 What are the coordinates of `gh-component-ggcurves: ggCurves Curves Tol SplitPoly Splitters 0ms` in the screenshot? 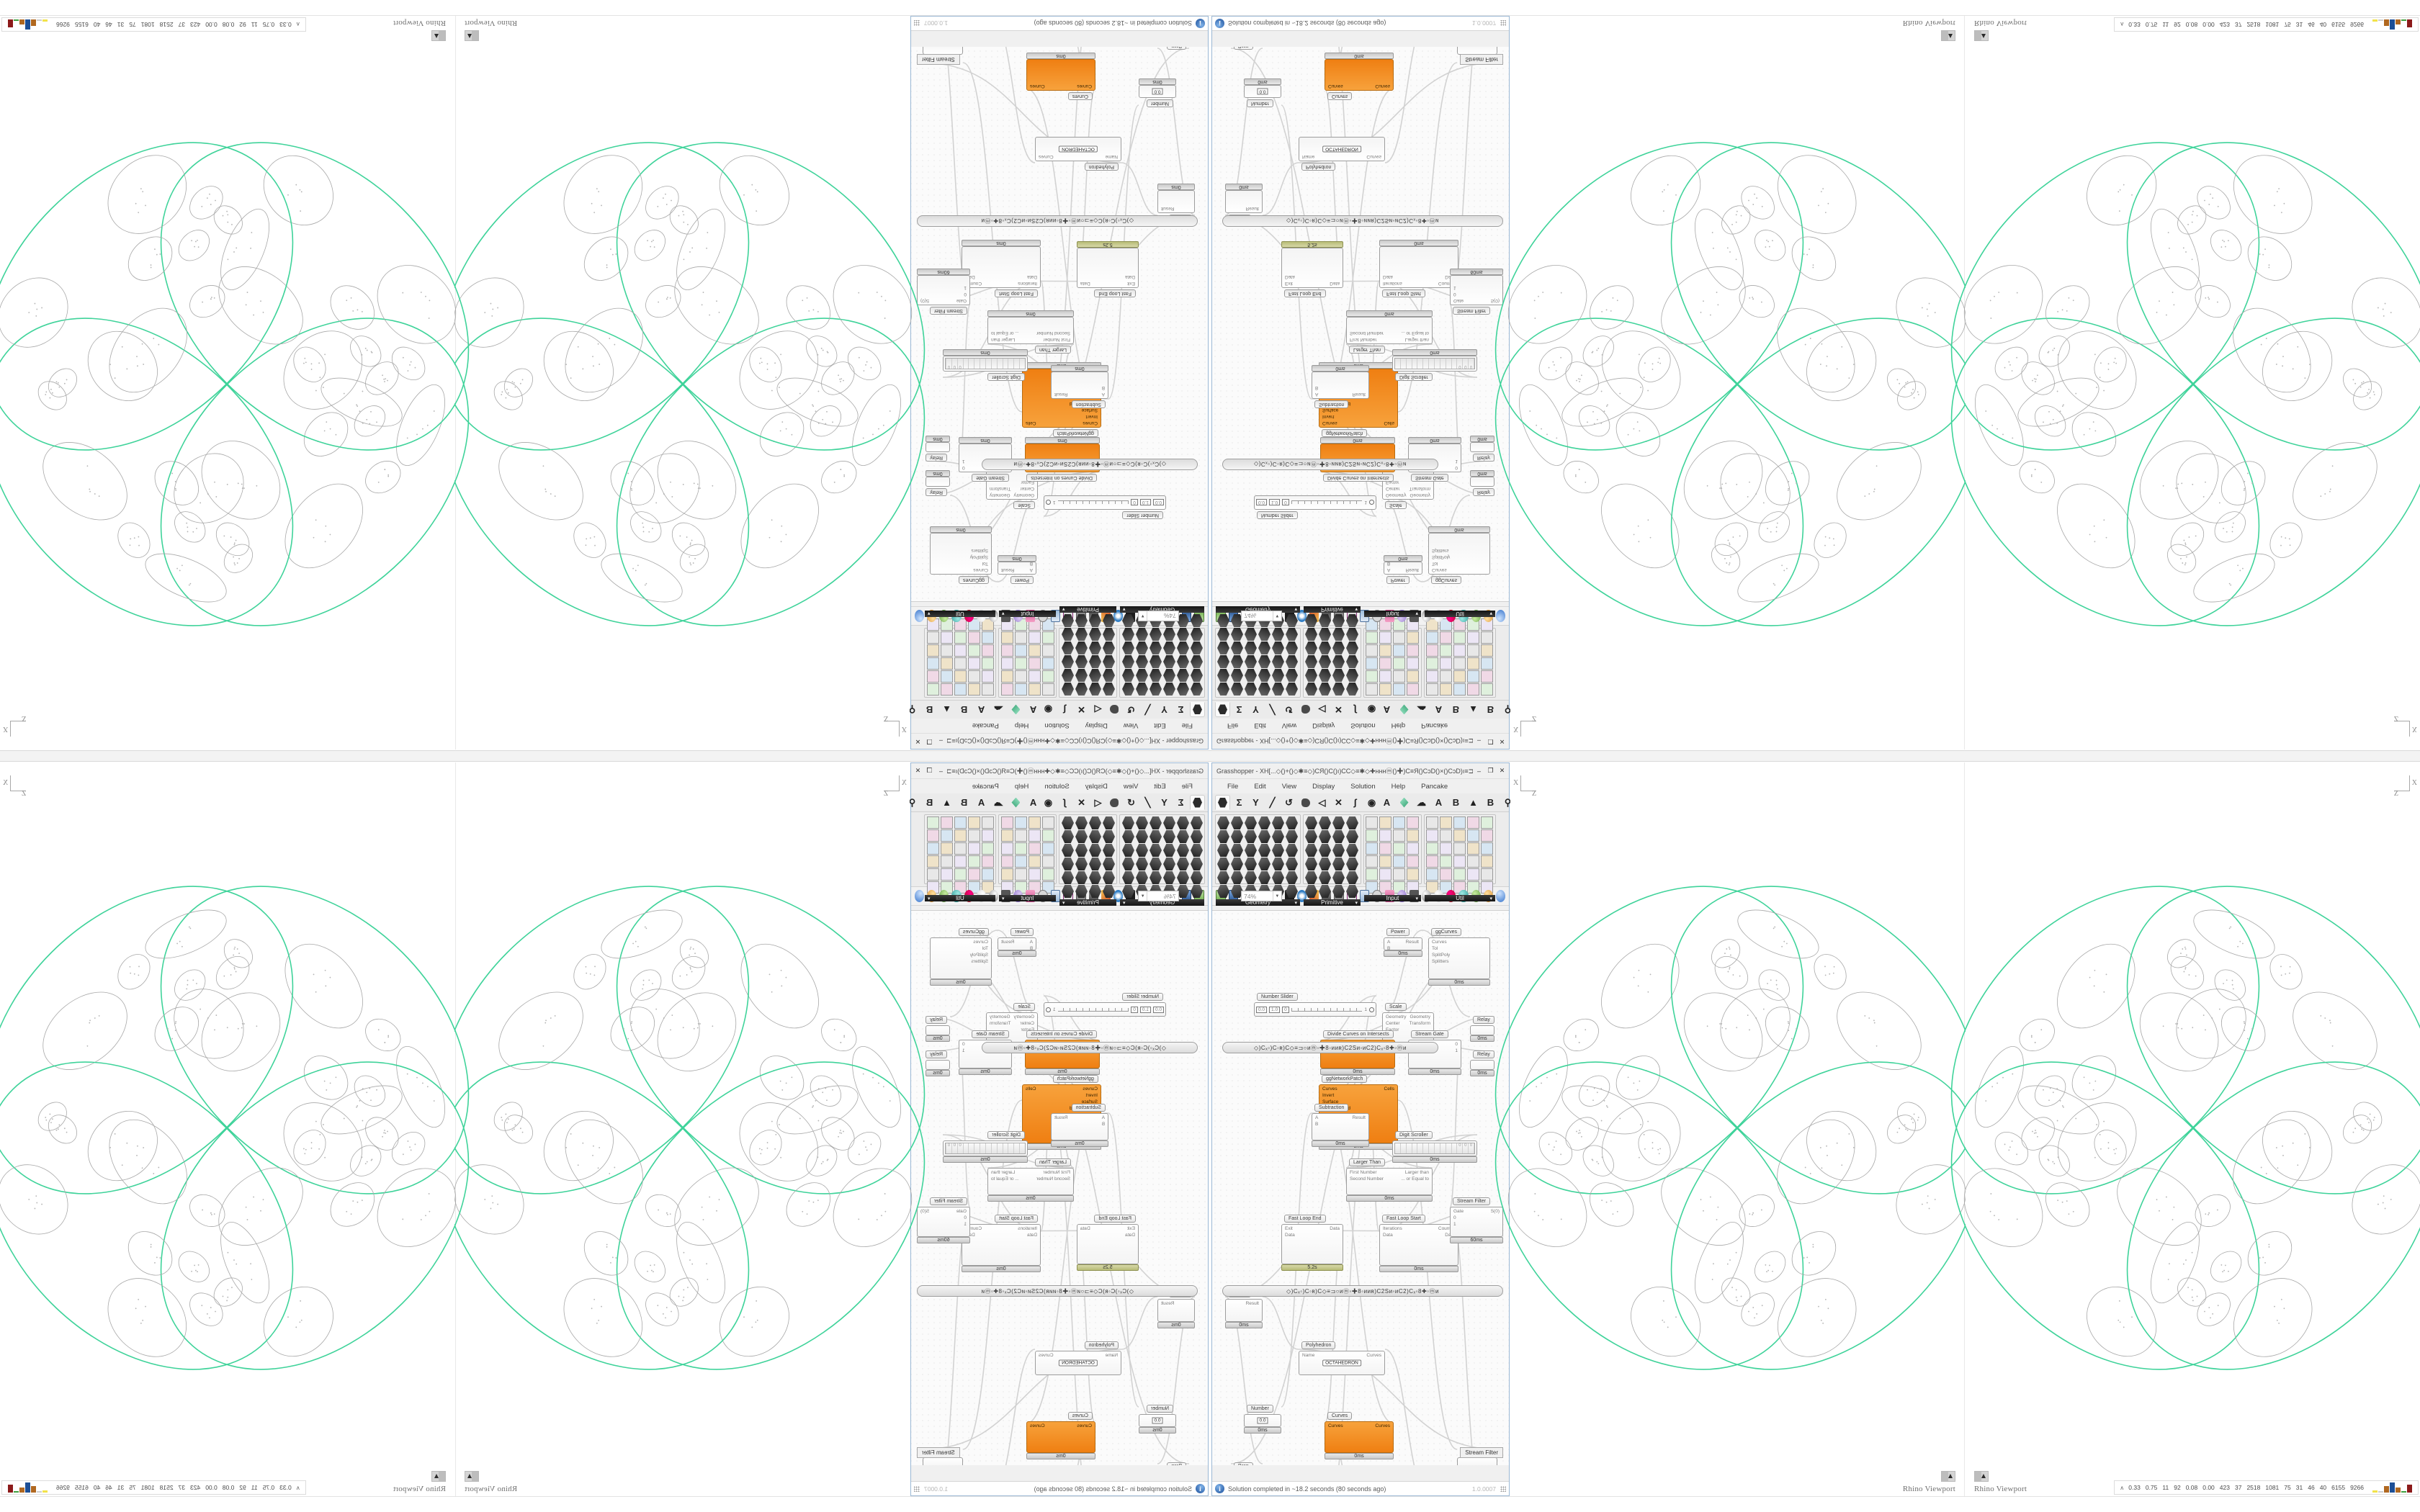 It's located at (1459, 955).